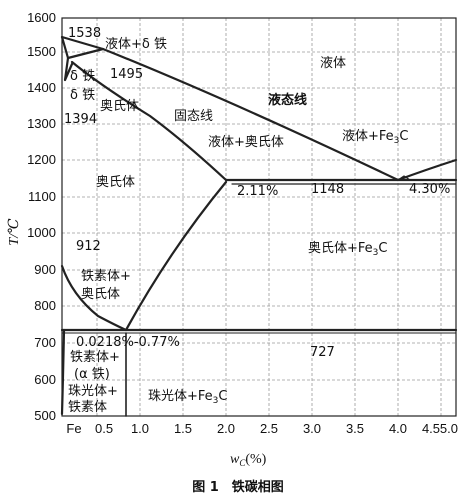  What do you see at coordinates (68, 69) in the screenshot?
I see `delta-austenite-boundary` at bounding box center [68, 69].